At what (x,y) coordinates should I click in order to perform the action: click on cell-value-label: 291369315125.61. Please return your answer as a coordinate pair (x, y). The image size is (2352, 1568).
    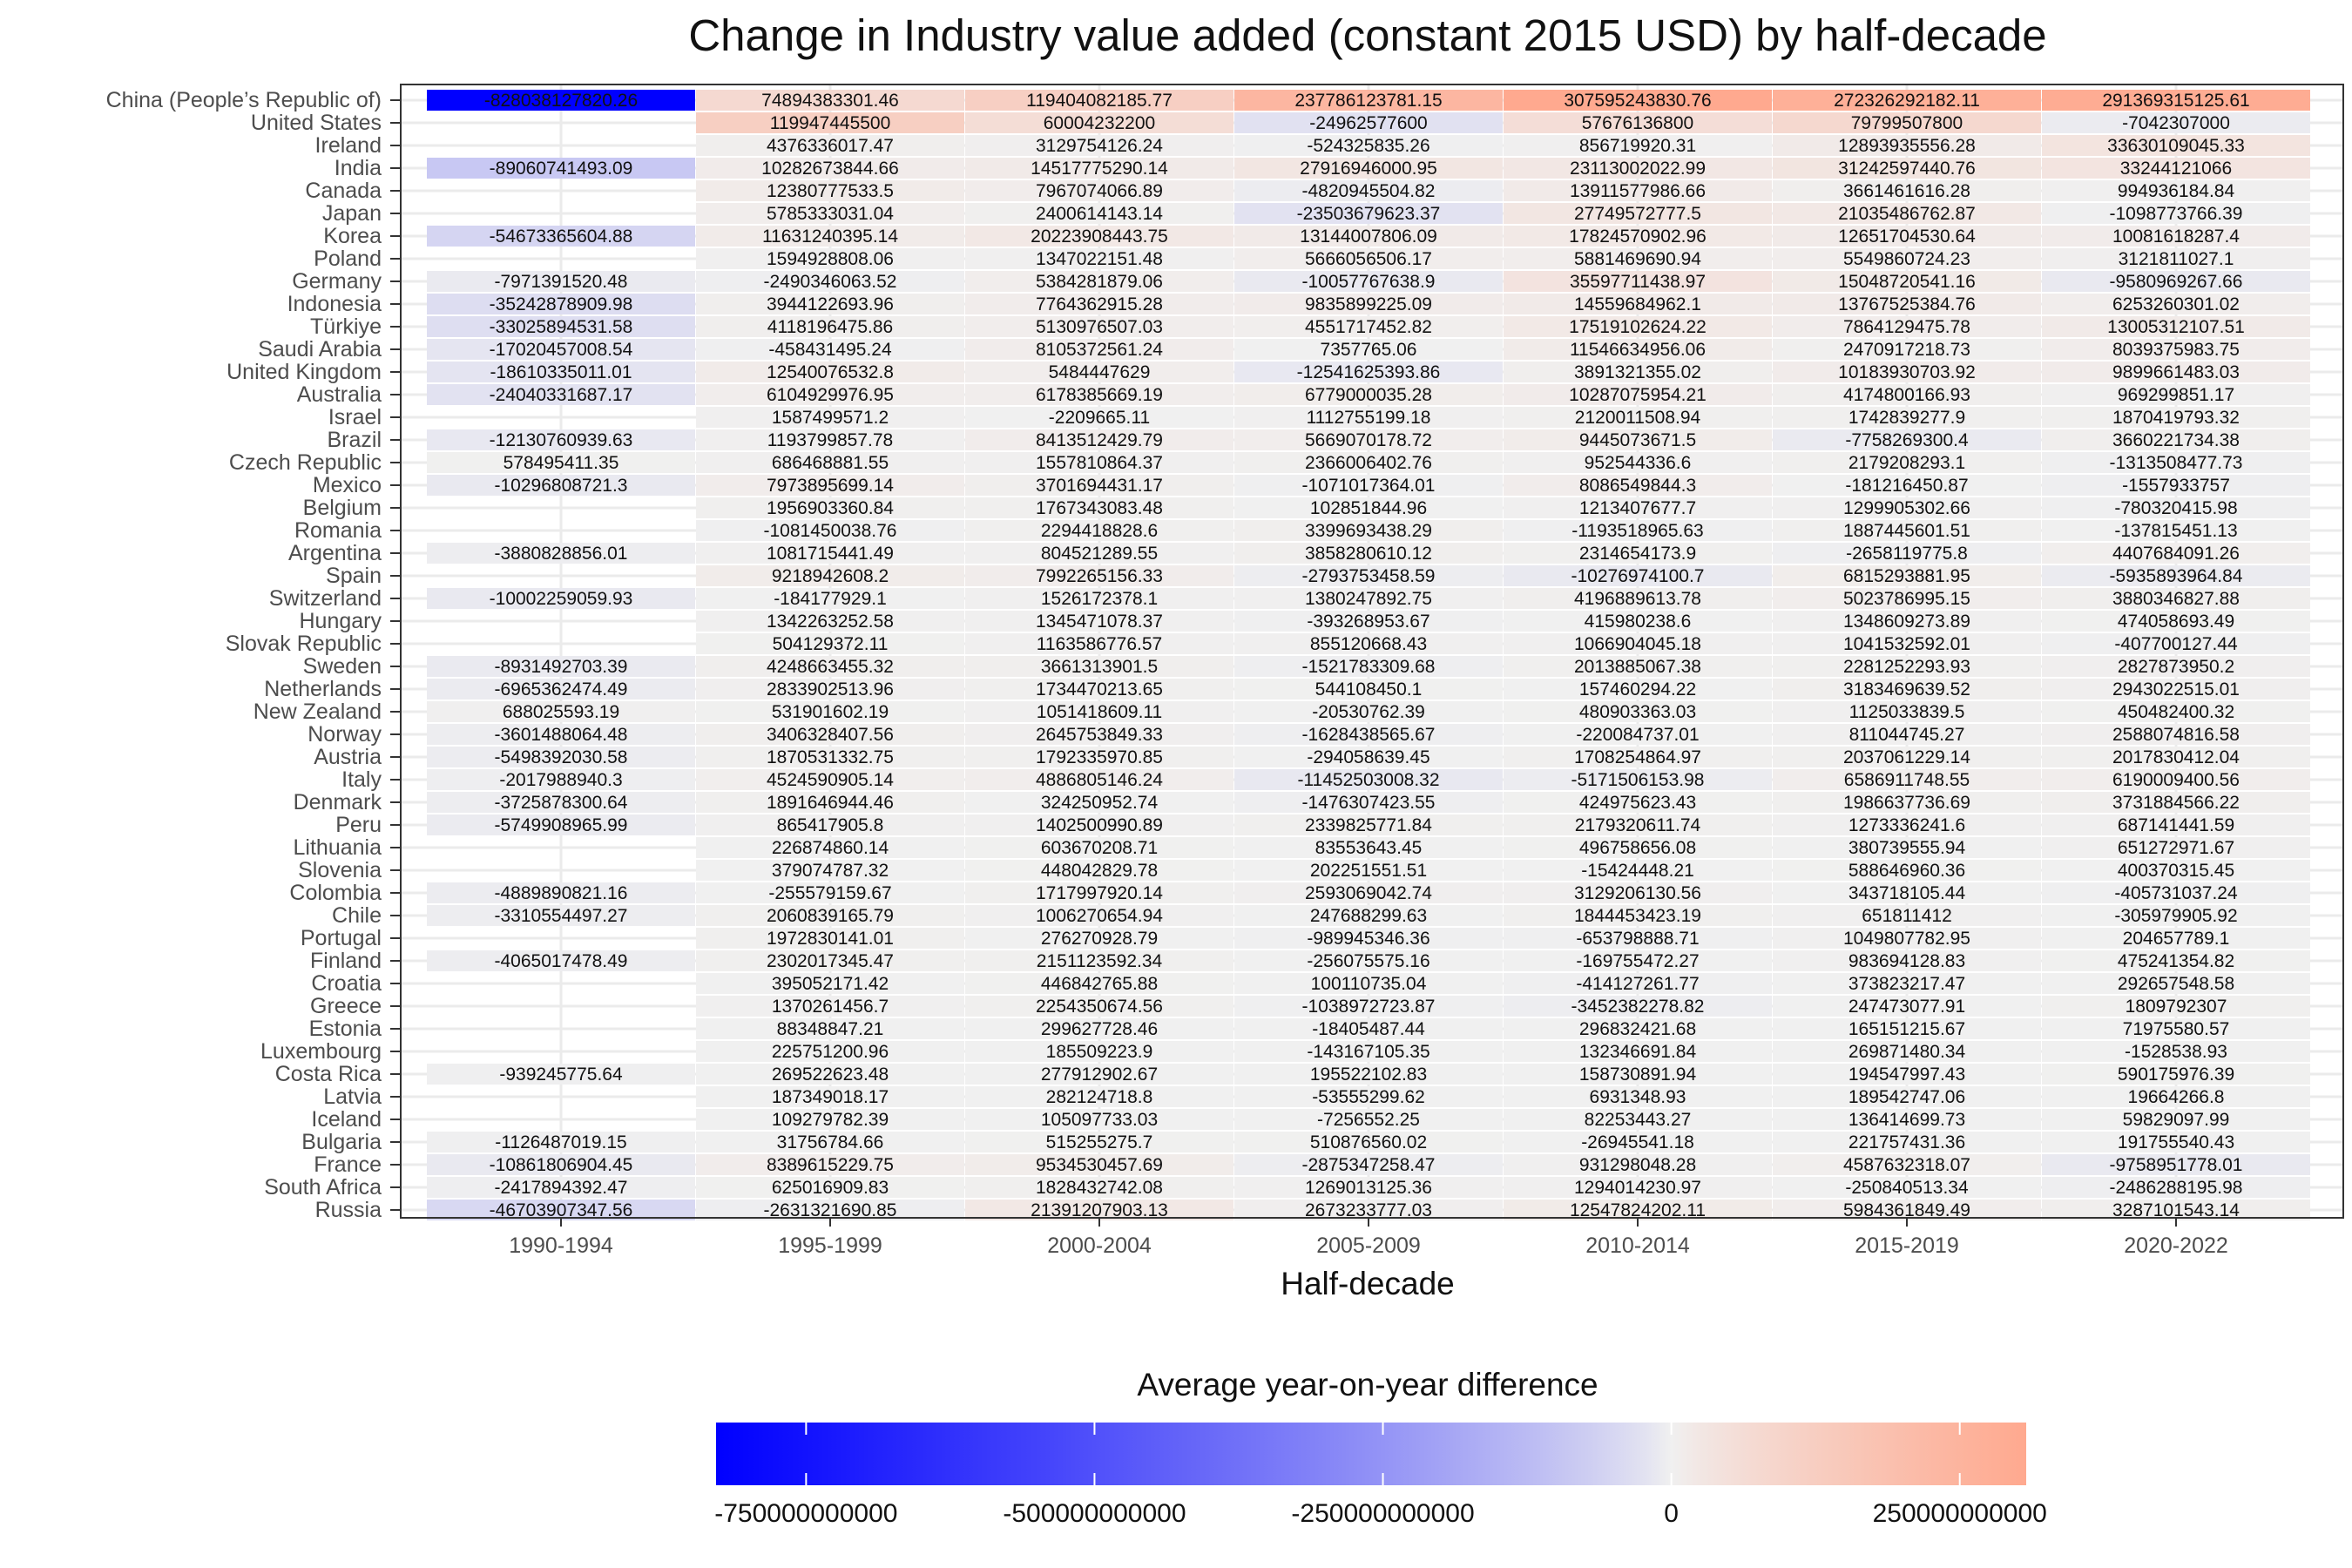
    Looking at the image, I should click on (2175, 101).